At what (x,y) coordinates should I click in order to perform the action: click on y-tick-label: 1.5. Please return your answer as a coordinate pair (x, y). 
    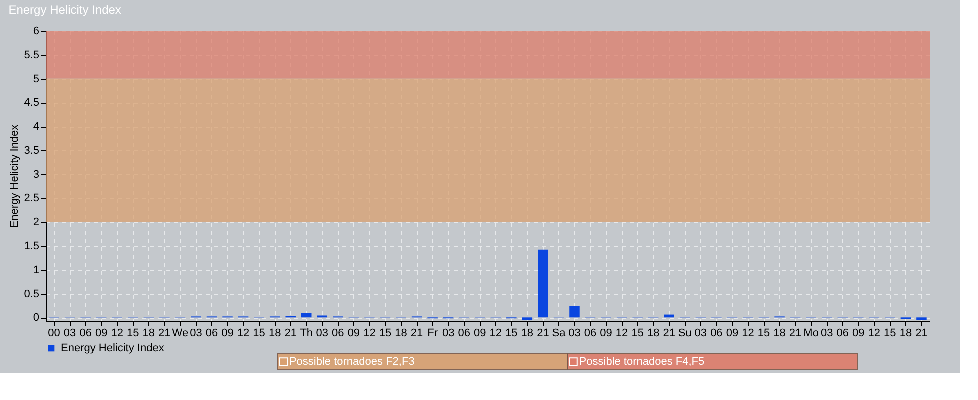
    Looking at the image, I should click on (32, 246).